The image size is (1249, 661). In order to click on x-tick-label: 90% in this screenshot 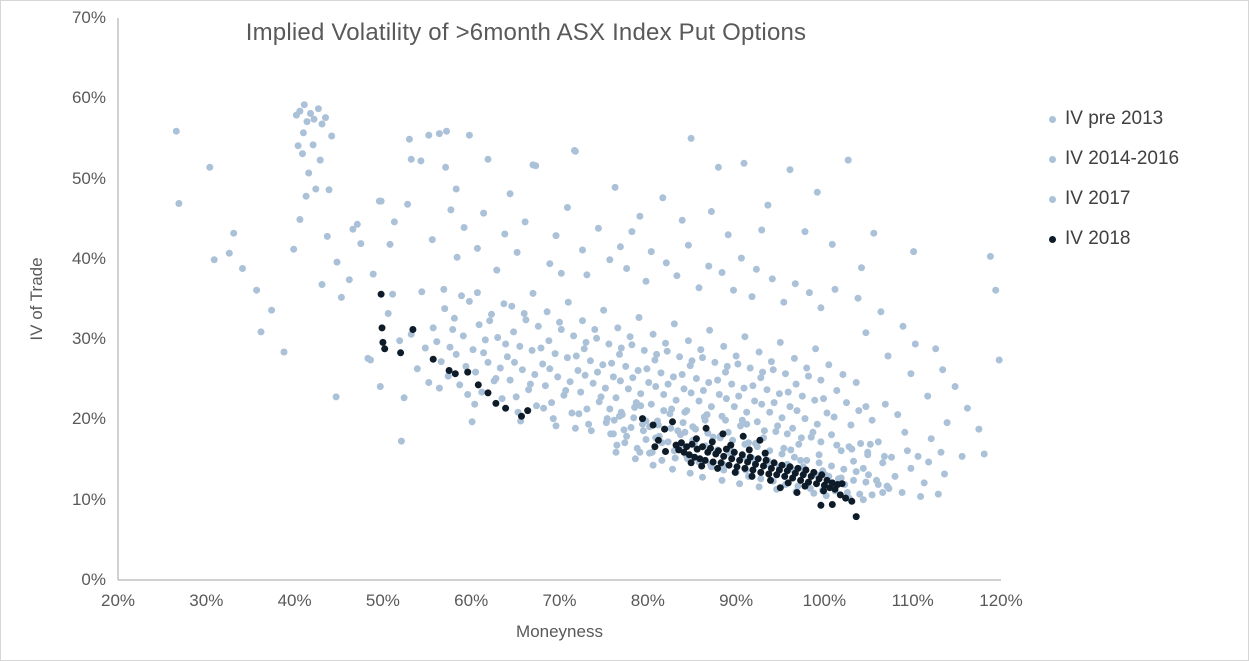, I will do `click(736, 600)`.